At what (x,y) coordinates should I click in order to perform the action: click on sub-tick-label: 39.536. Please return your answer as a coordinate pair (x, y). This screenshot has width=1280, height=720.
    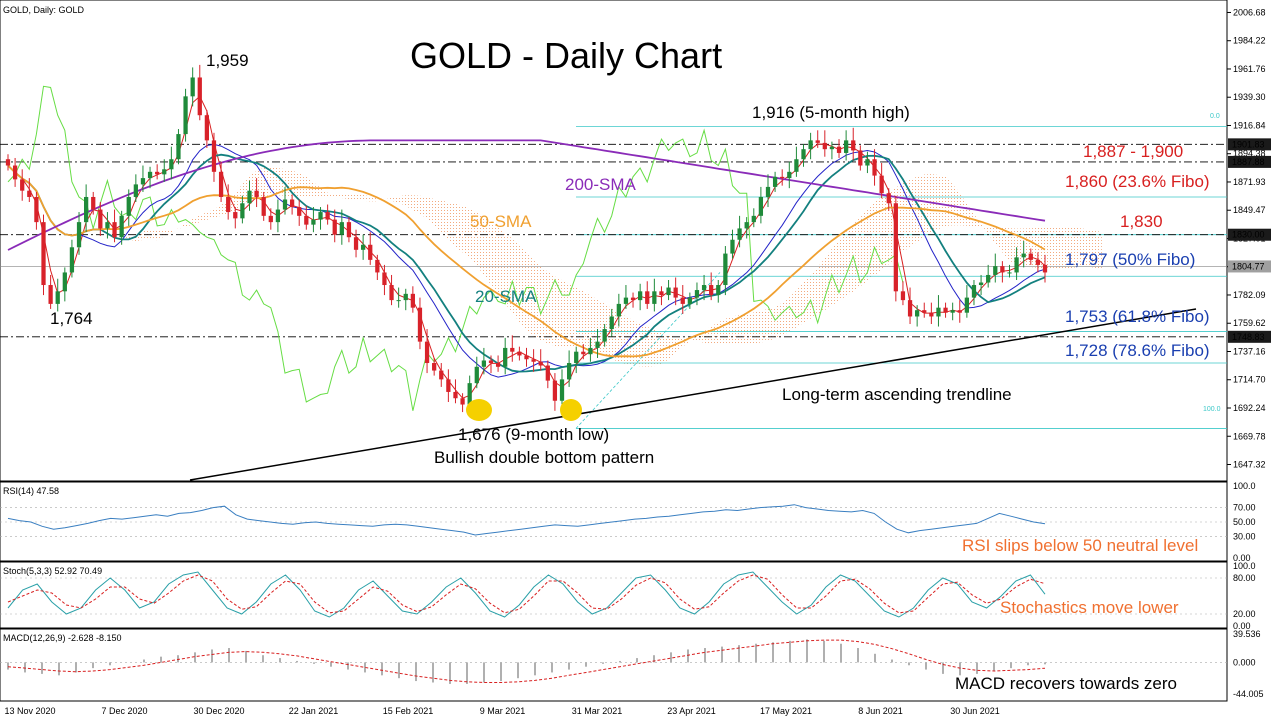
    Looking at the image, I should click on (1247, 634).